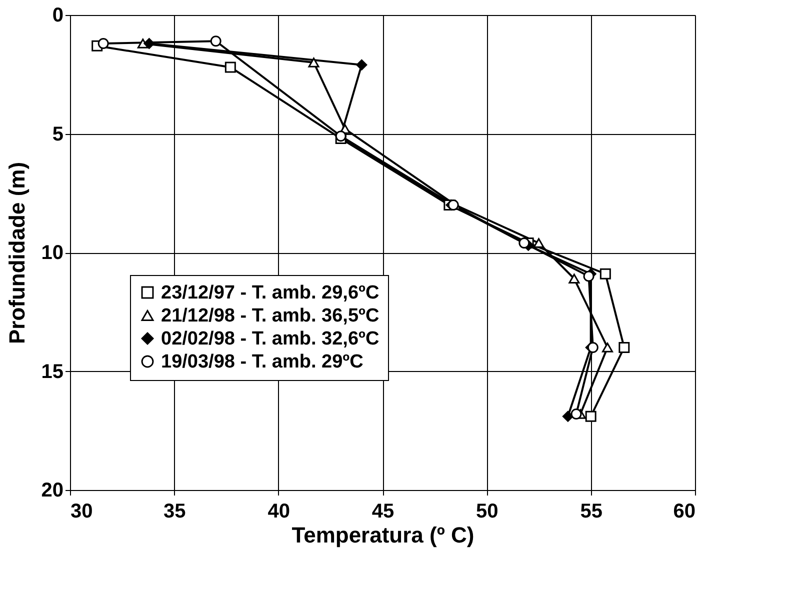 The width and height of the screenshot is (793, 605). I want to click on x-tick-label: 50, so click(487, 511).